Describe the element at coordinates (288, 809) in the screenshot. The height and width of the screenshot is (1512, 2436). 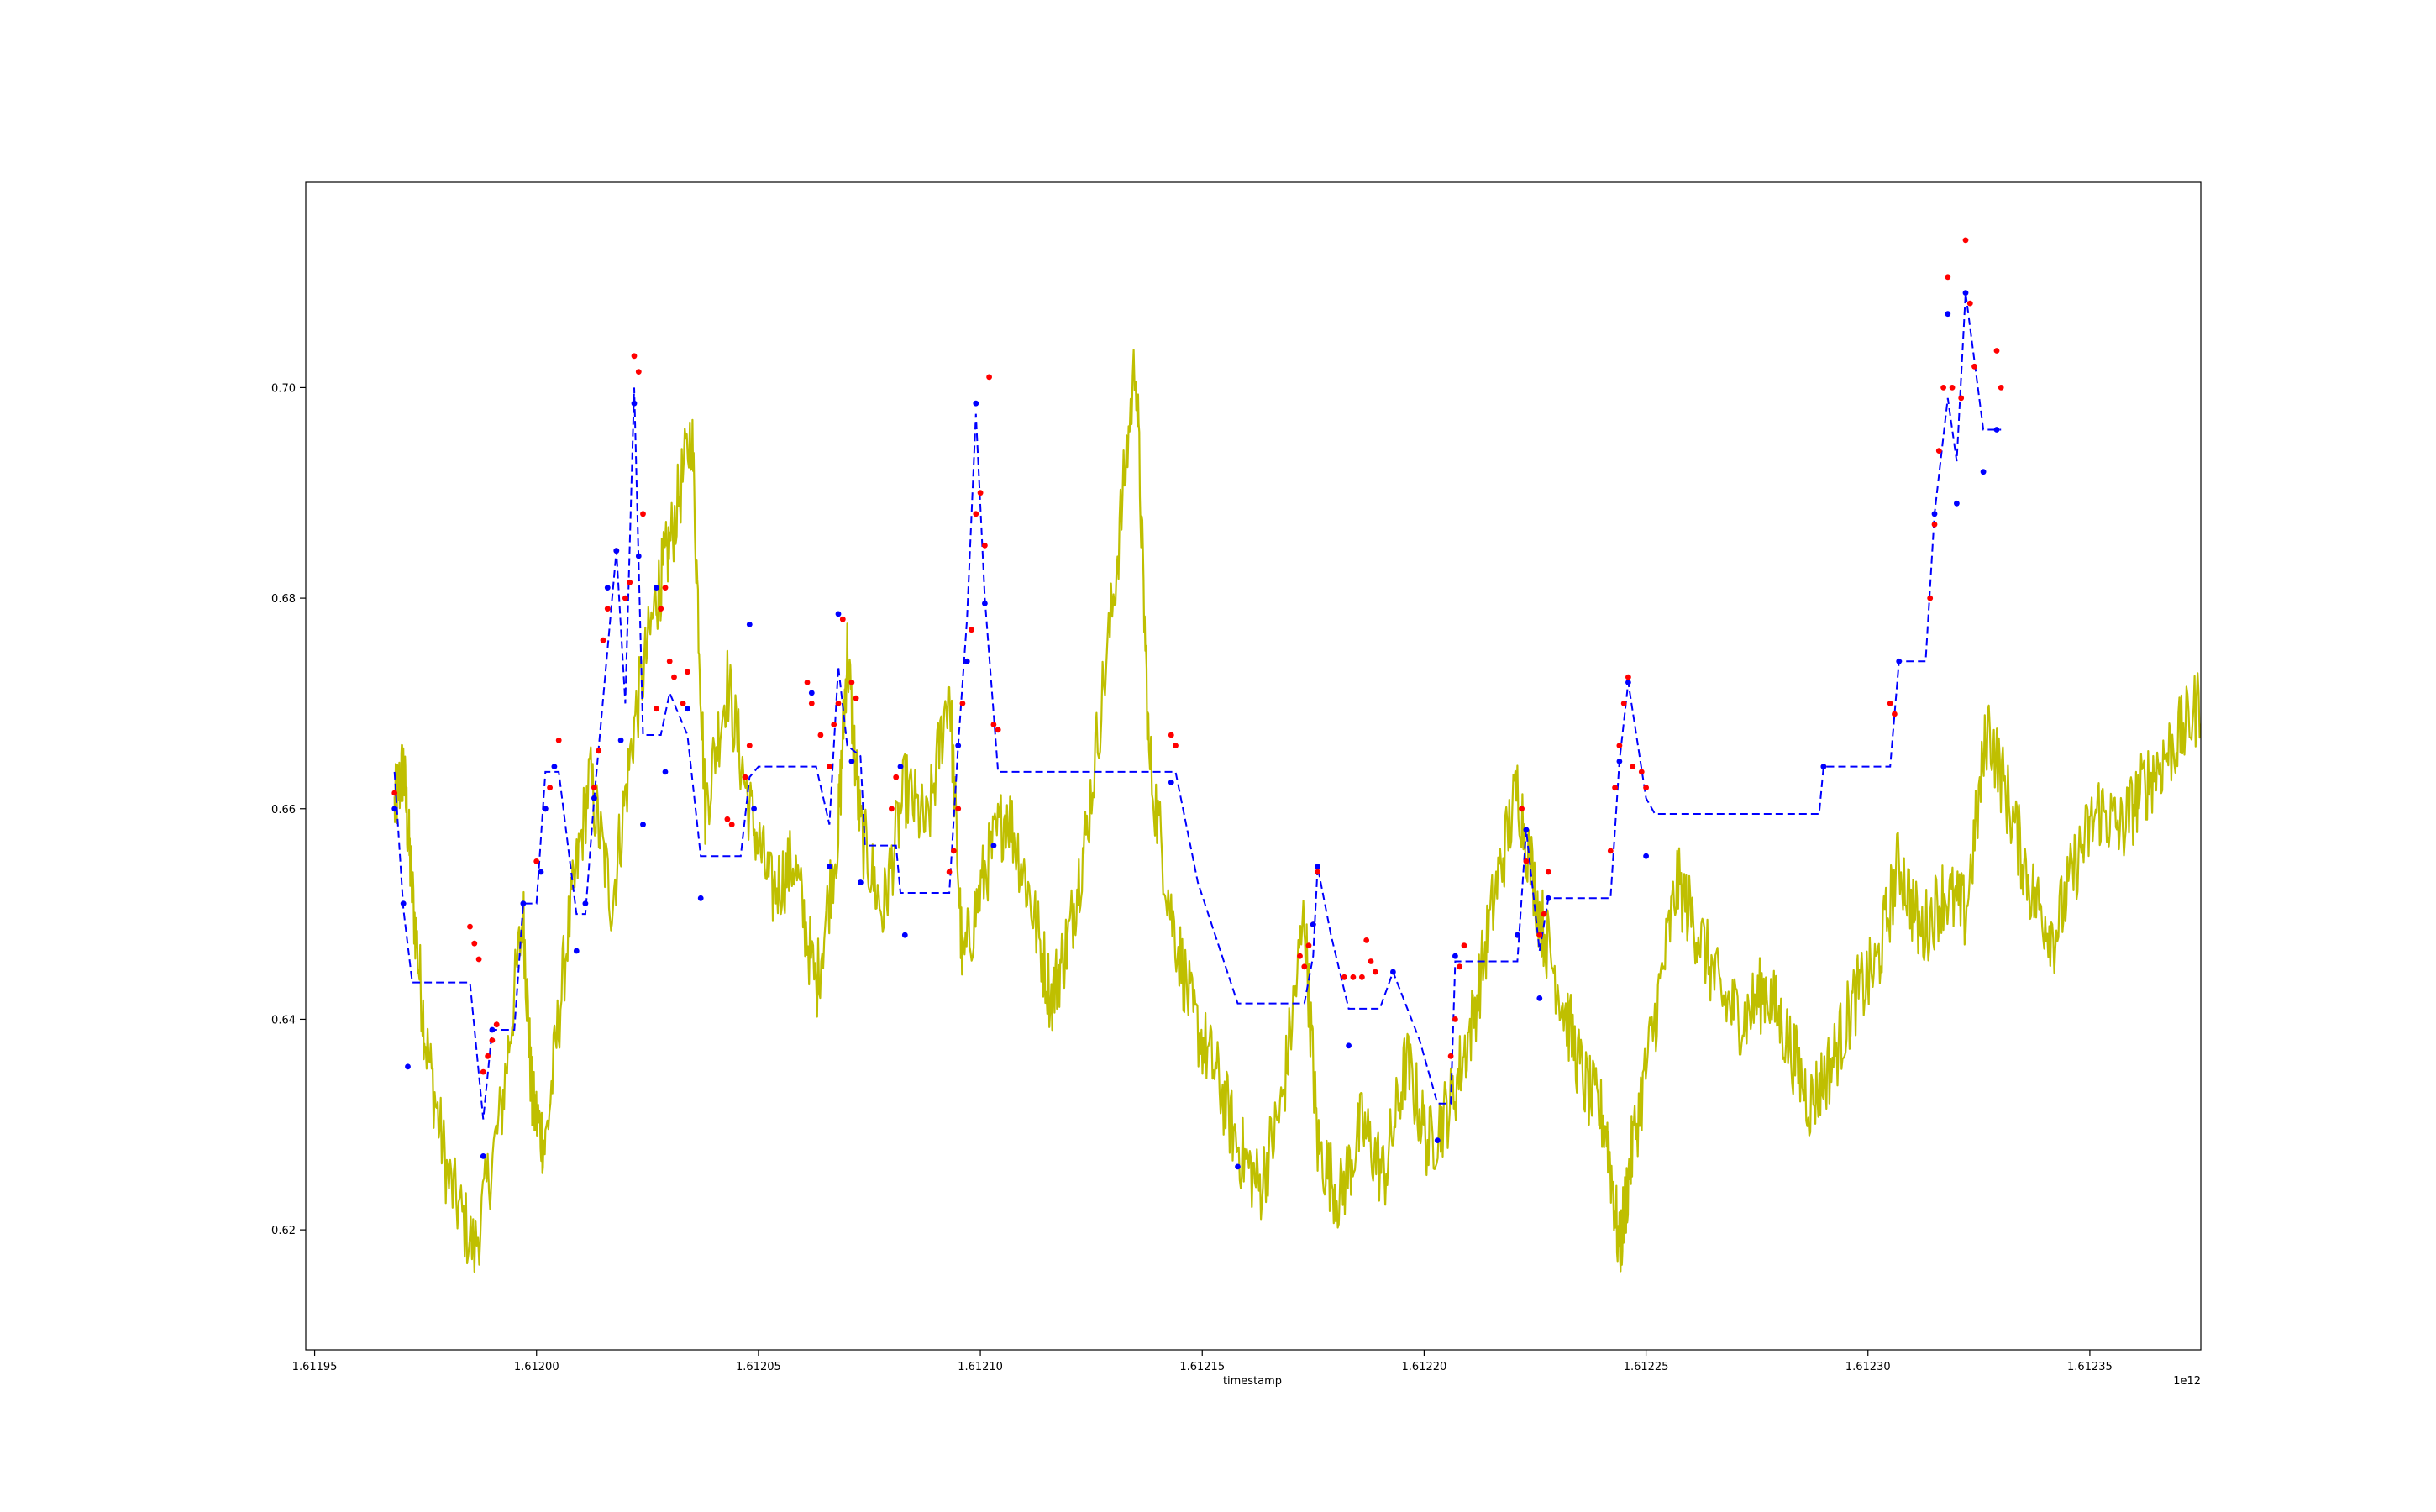
I see `y-axis: 0.62 0.64 0.66 0.68 0.70` at that location.